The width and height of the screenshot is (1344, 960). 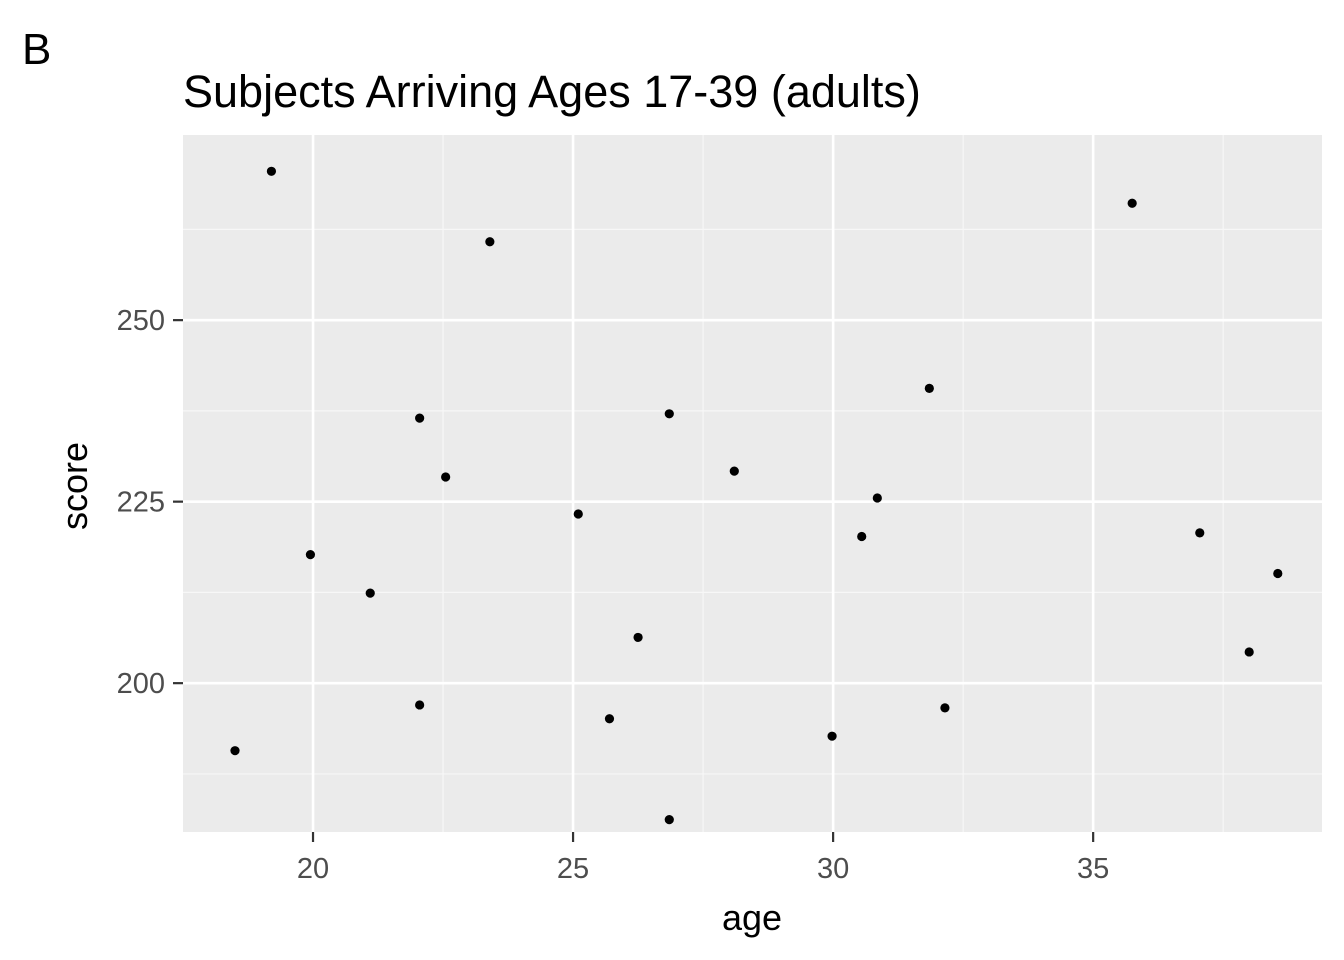 I want to click on x-tick-label: 30, so click(x=833, y=869).